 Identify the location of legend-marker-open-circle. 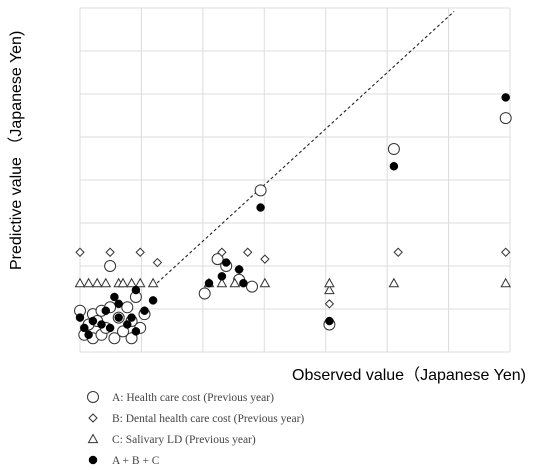
(93, 397).